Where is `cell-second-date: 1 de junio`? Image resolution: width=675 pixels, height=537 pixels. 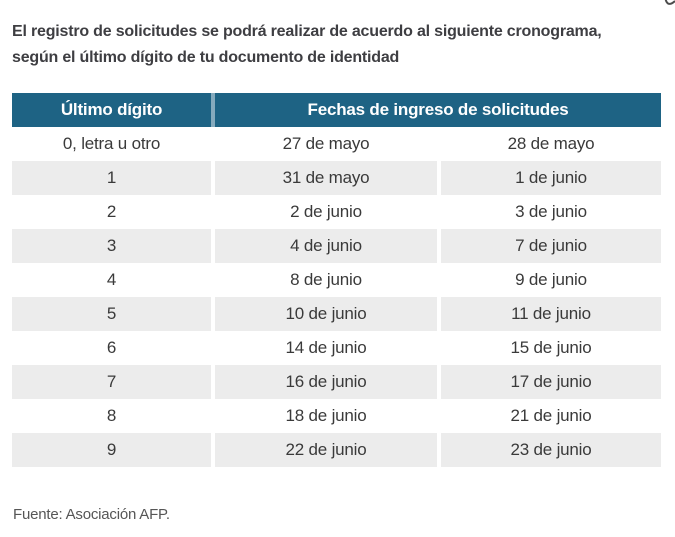 cell-second-date: 1 de junio is located at coordinates (551, 178).